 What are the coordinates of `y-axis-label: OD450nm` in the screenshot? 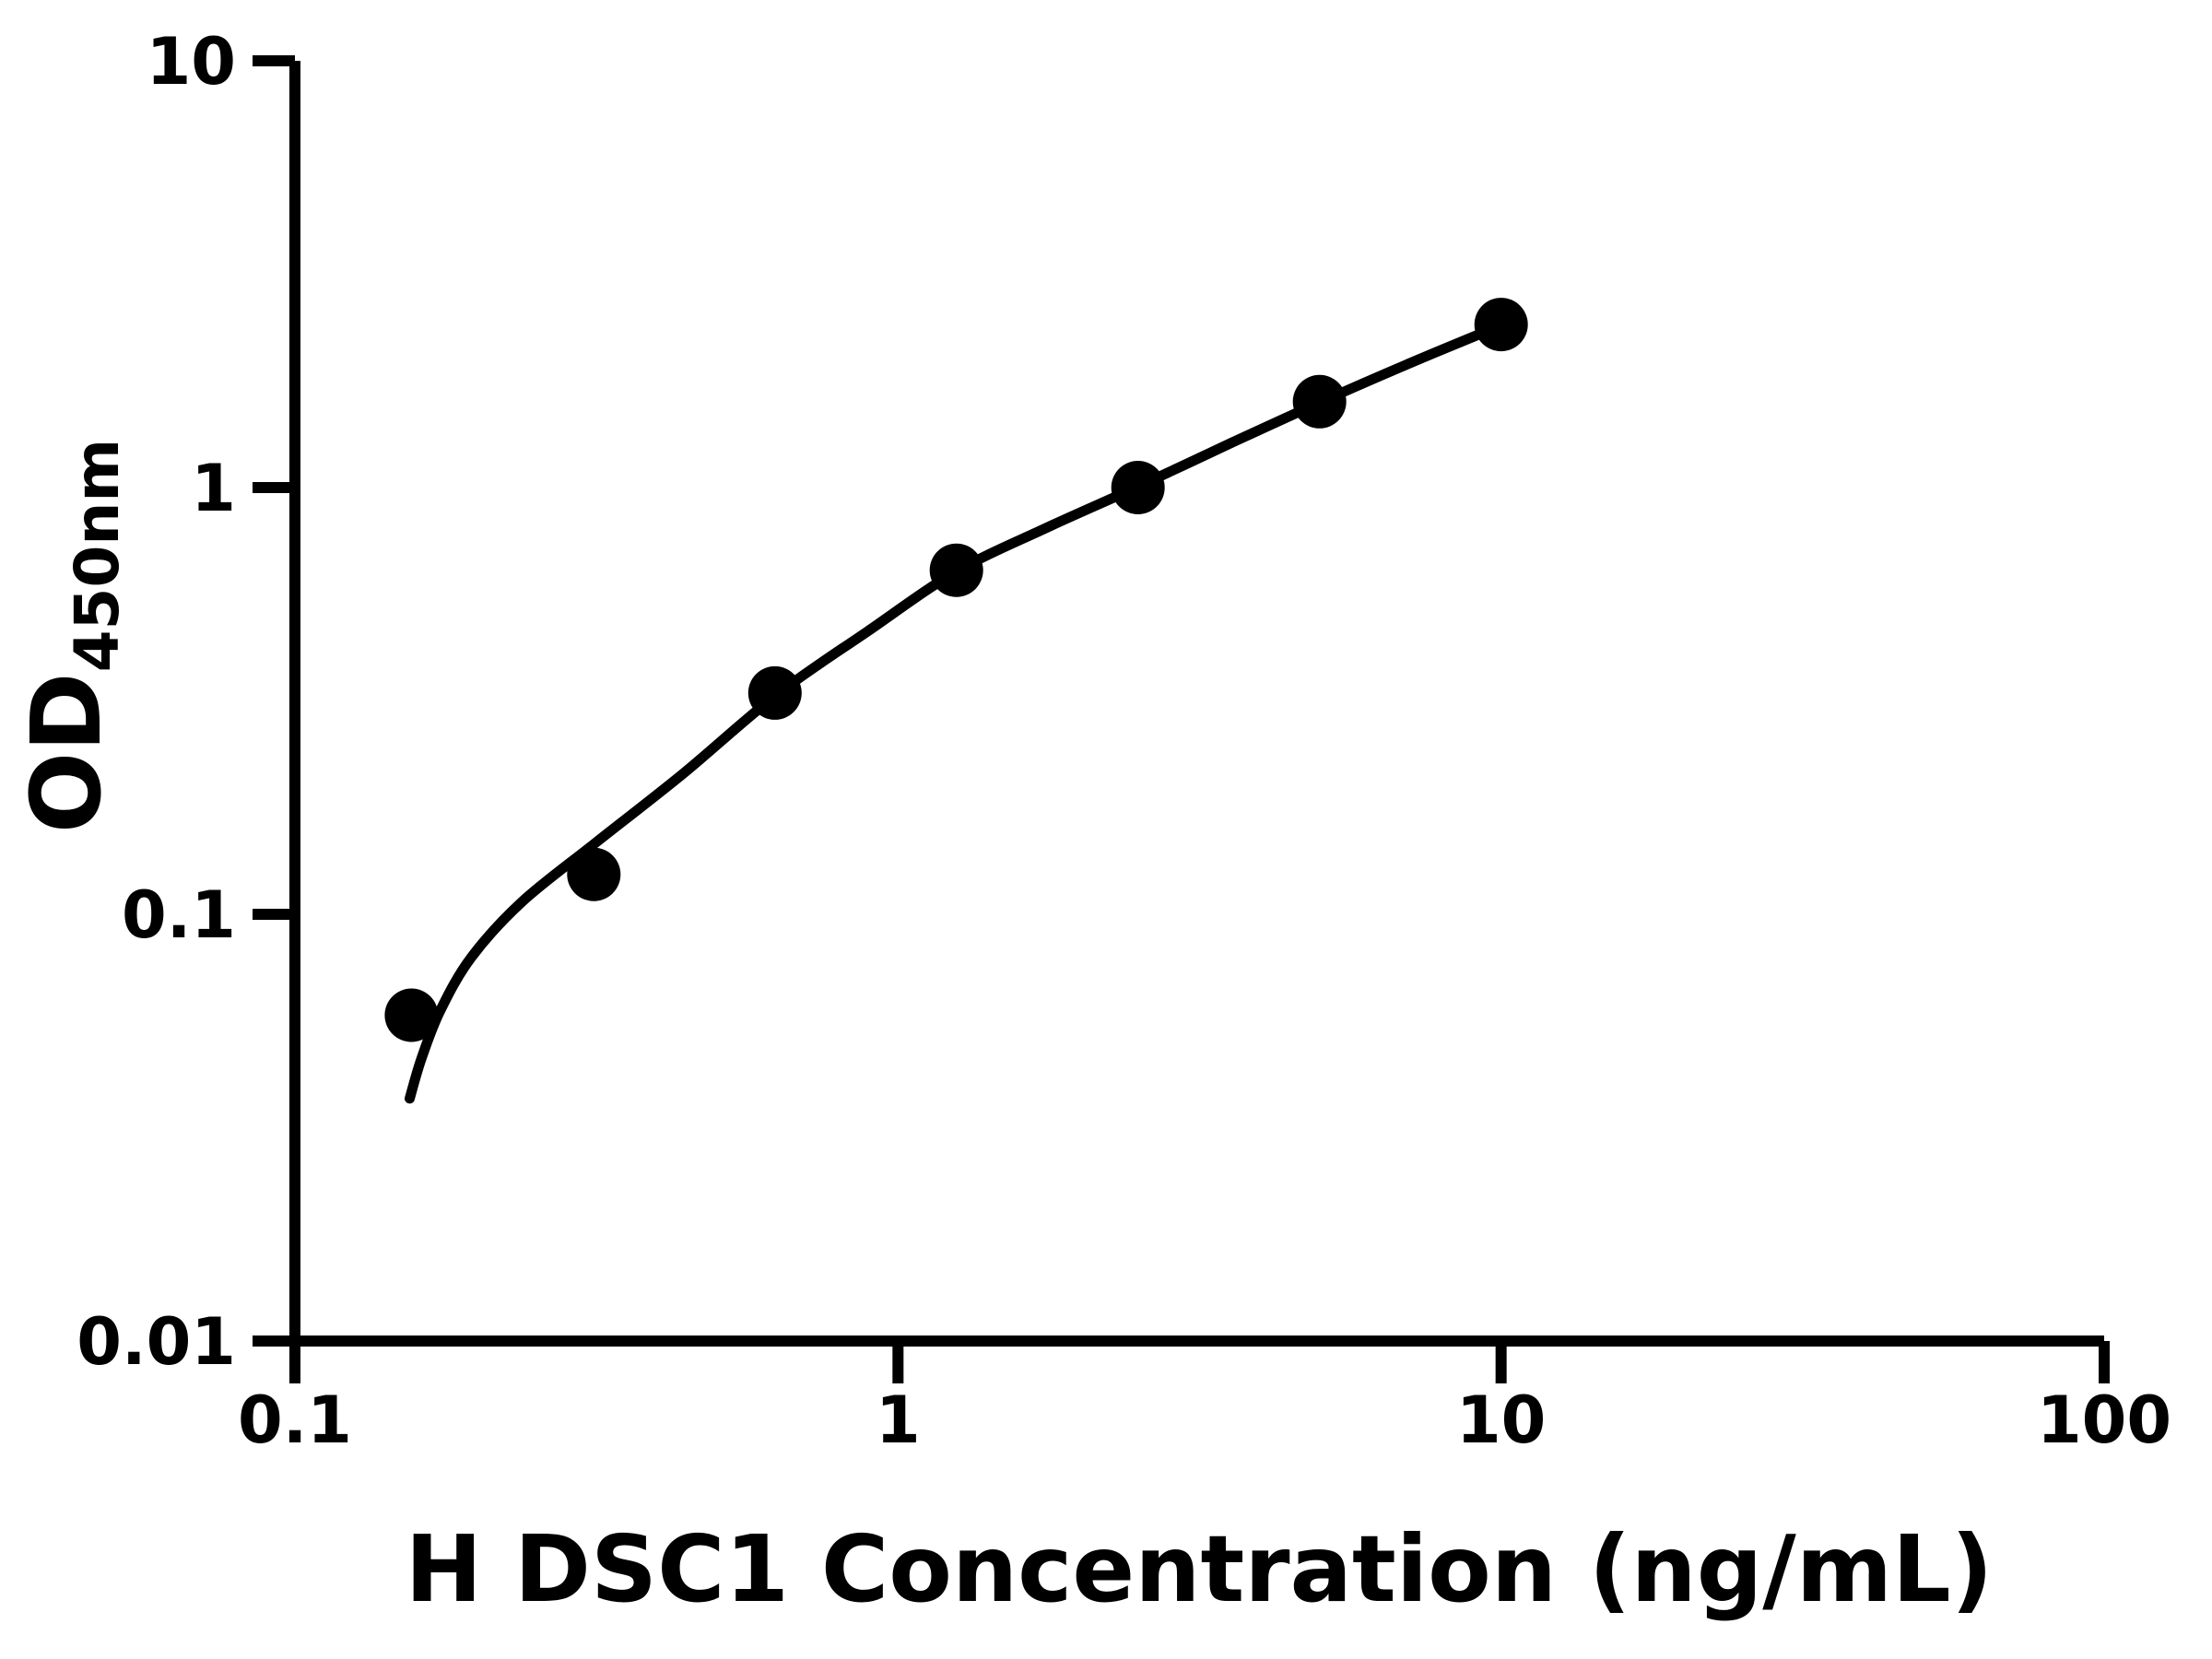 It's located at (71, 636).